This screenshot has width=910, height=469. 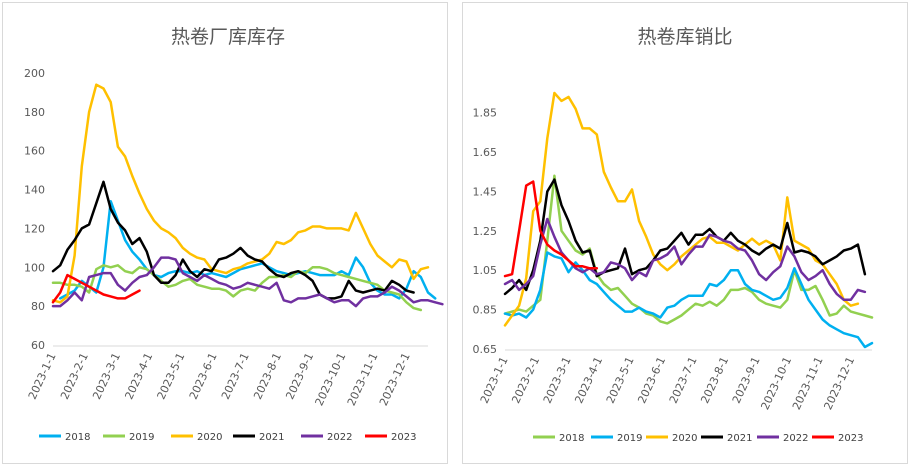 I want to click on y-tick-label: 140, so click(x=34, y=190).